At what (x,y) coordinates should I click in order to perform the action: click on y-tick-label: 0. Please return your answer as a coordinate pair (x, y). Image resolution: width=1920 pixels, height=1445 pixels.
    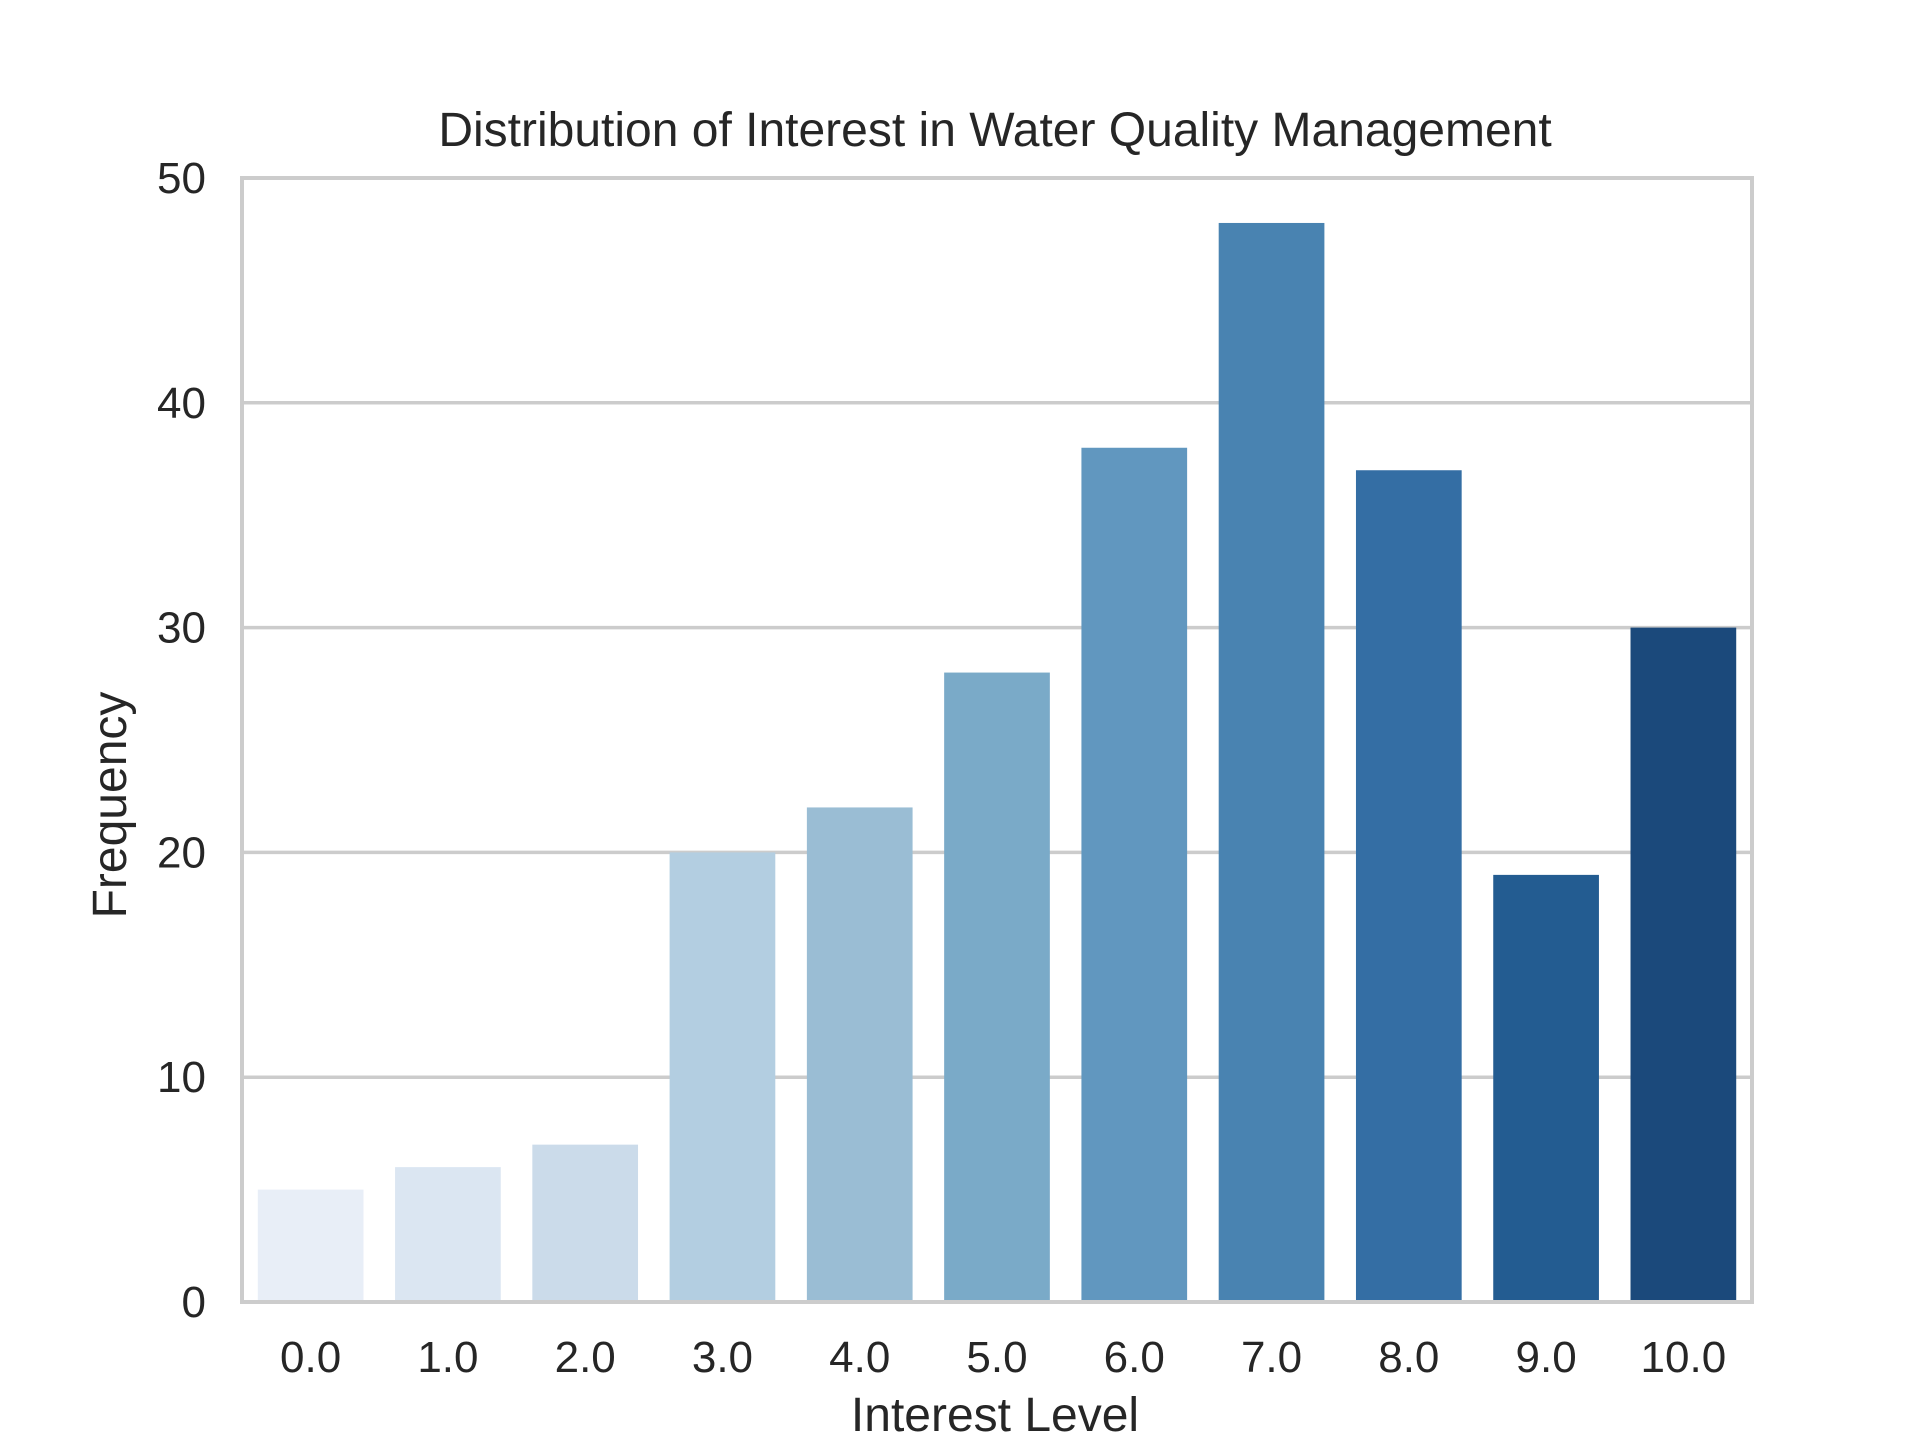
    Looking at the image, I should click on (194, 1302).